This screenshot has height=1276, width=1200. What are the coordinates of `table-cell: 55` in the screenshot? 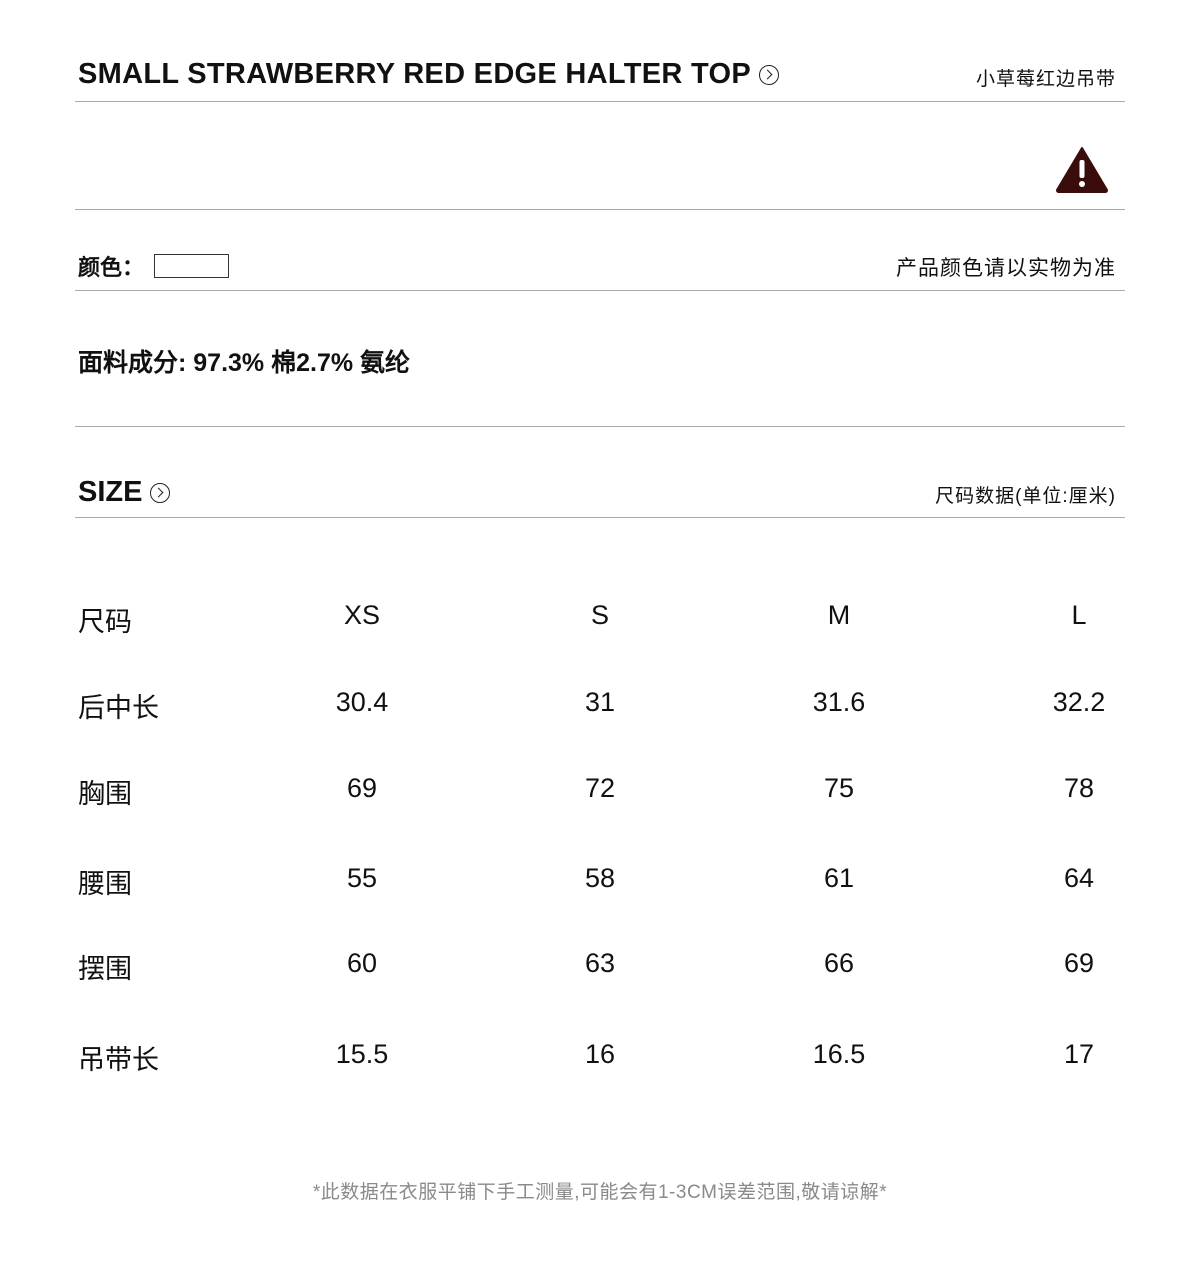 It's located at (362, 878).